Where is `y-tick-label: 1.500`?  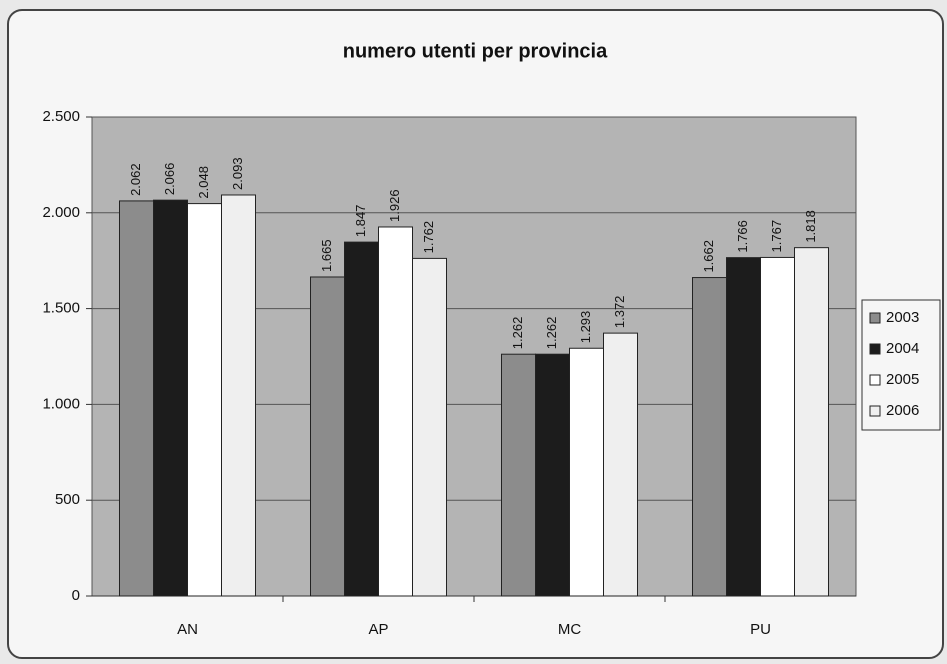 y-tick-label: 1.500 is located at coordinates (61, 308).